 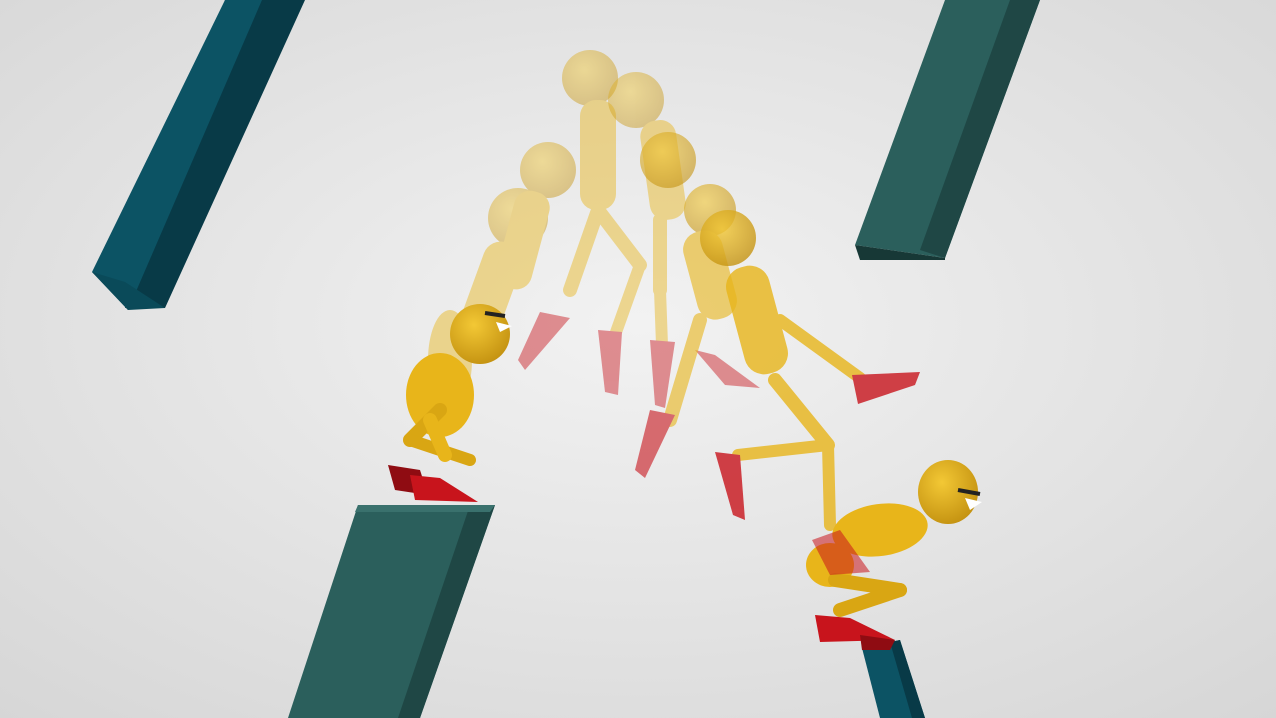 I want to click on ghost-figure-peak-a, so click(x=582, y=222).